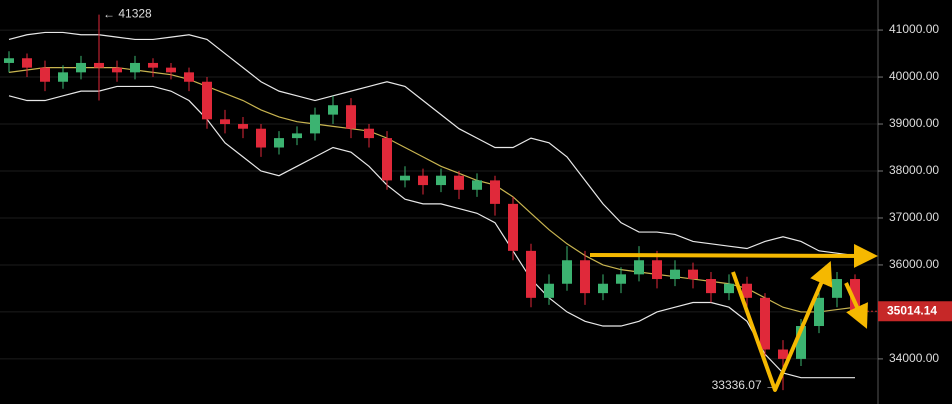  I want to click on max-annotation: ← 41328, so click(127, 14).